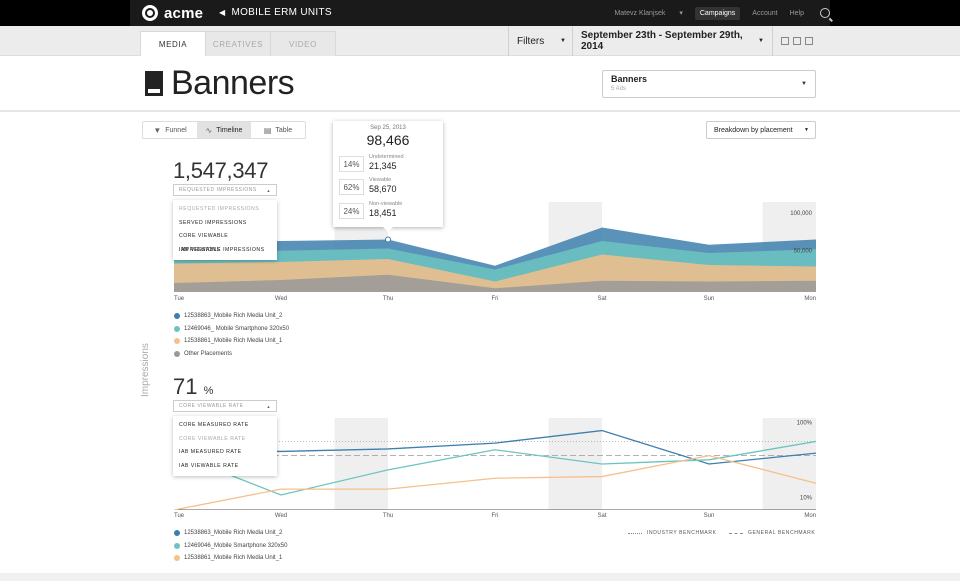 This screenshot has height=581, width=960. I want to click on mail-icon, so click(797, 41).